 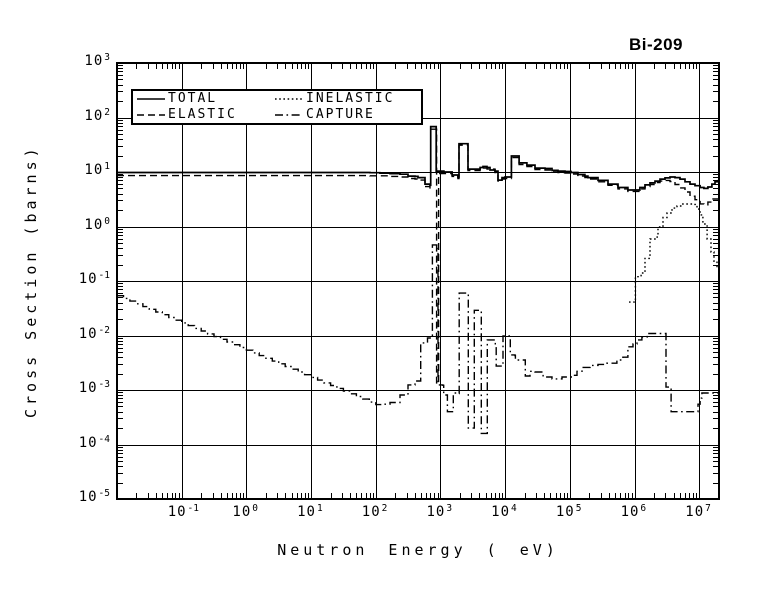 I want to click on legend-label: CAPTURE, so click(x=340, y=114).